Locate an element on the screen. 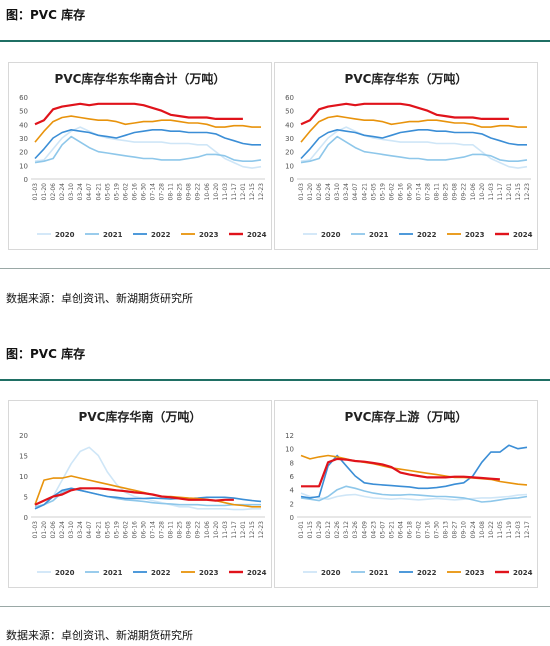  section-1-title: 图：PVC 库存 is located at coordinates (46, 15).